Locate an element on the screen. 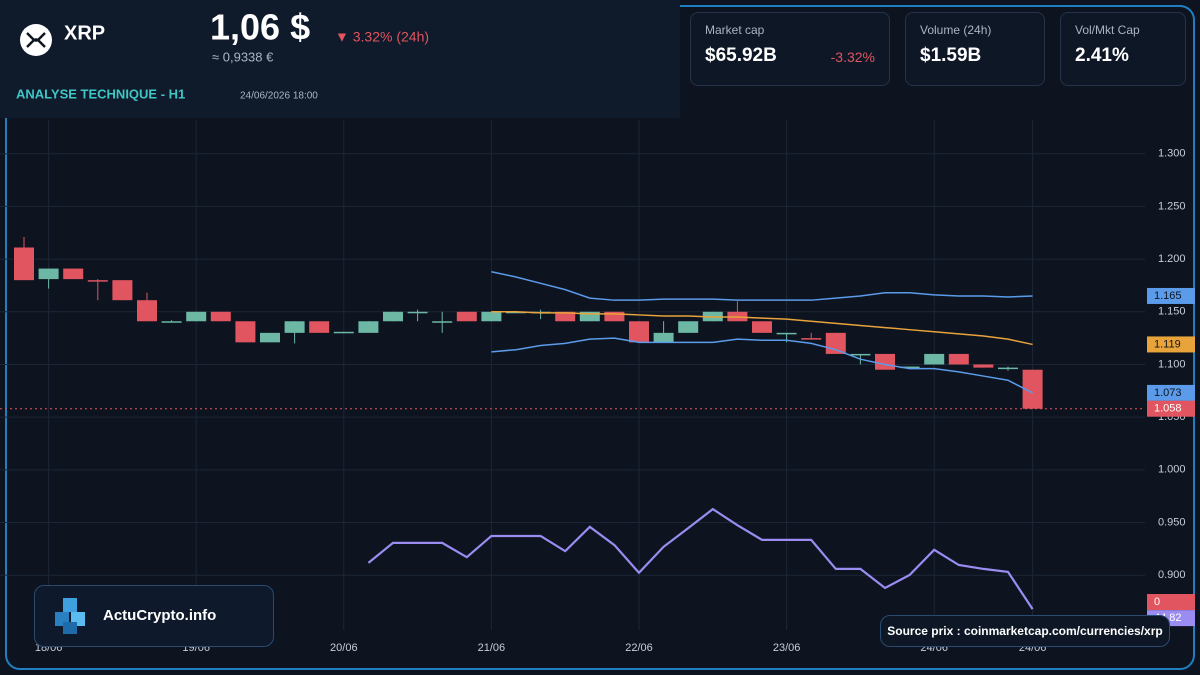 The width and height of the screenshot is (1200, 675). y-tick-label: 1.000 is located at coordinates (1172, 470).